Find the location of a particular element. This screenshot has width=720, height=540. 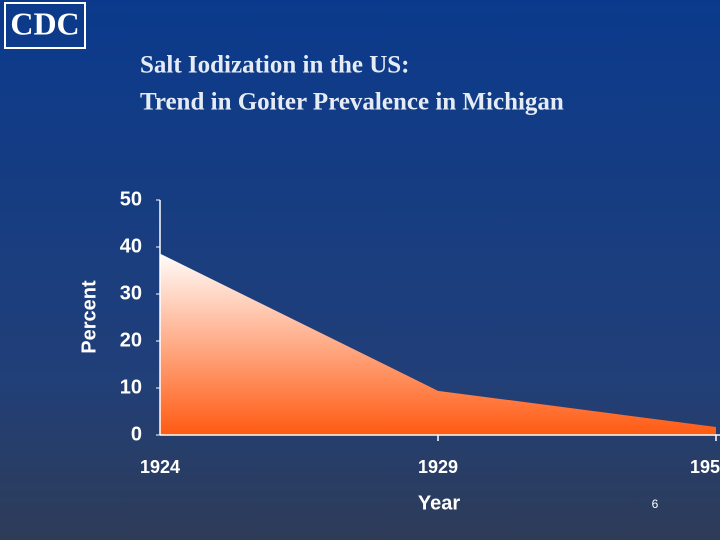

slide-number: 6 is located at coordinates (655, 504).